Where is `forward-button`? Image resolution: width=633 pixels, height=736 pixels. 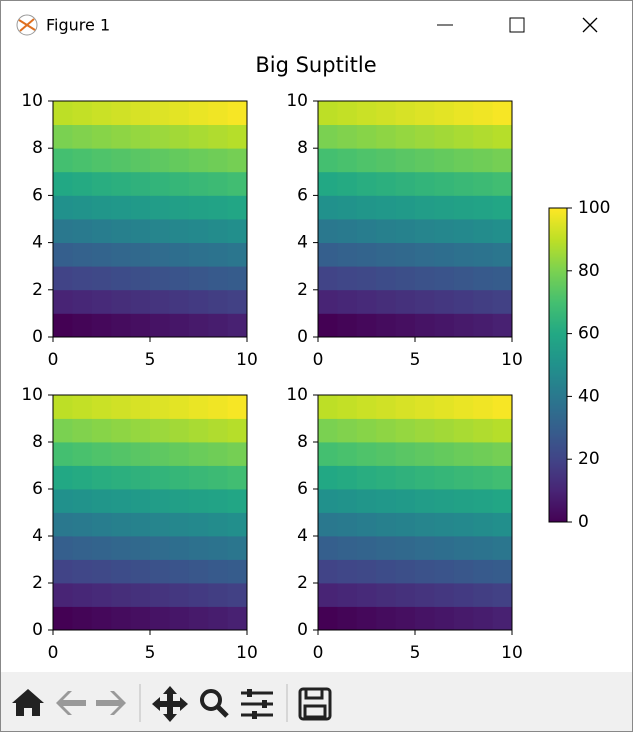 forward-button is located at coordinates (111, 703).